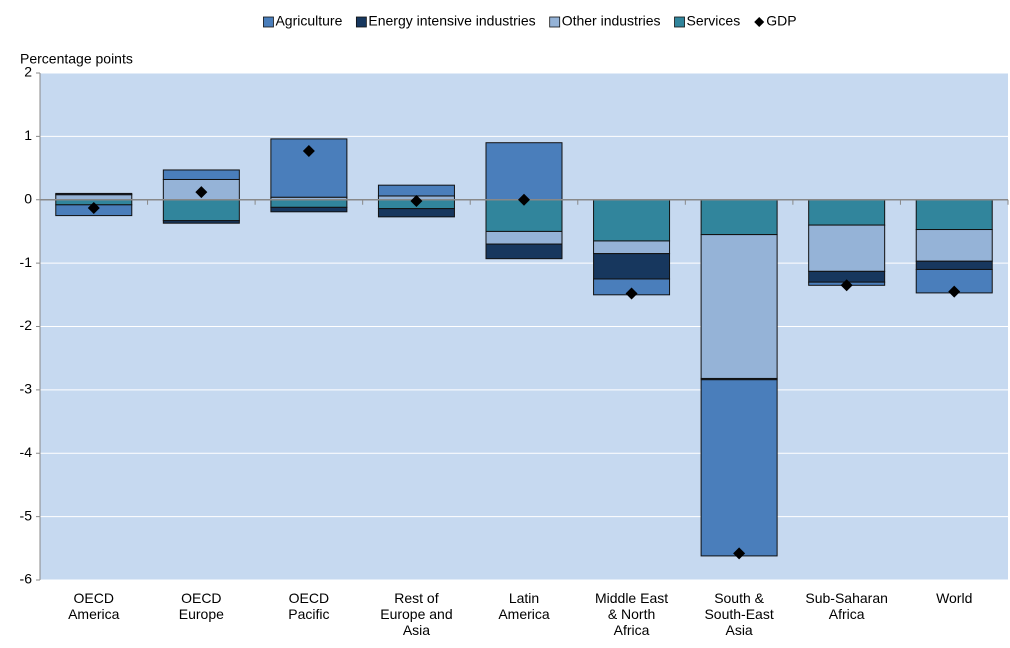  What do you see at coordinates (28, 72) in the screenshot?
I see `y-tick-label: 2` at bounding box center [28, 72].